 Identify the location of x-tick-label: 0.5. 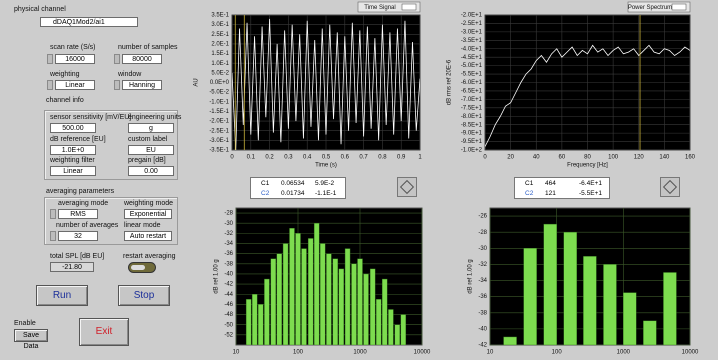
(326, 158).